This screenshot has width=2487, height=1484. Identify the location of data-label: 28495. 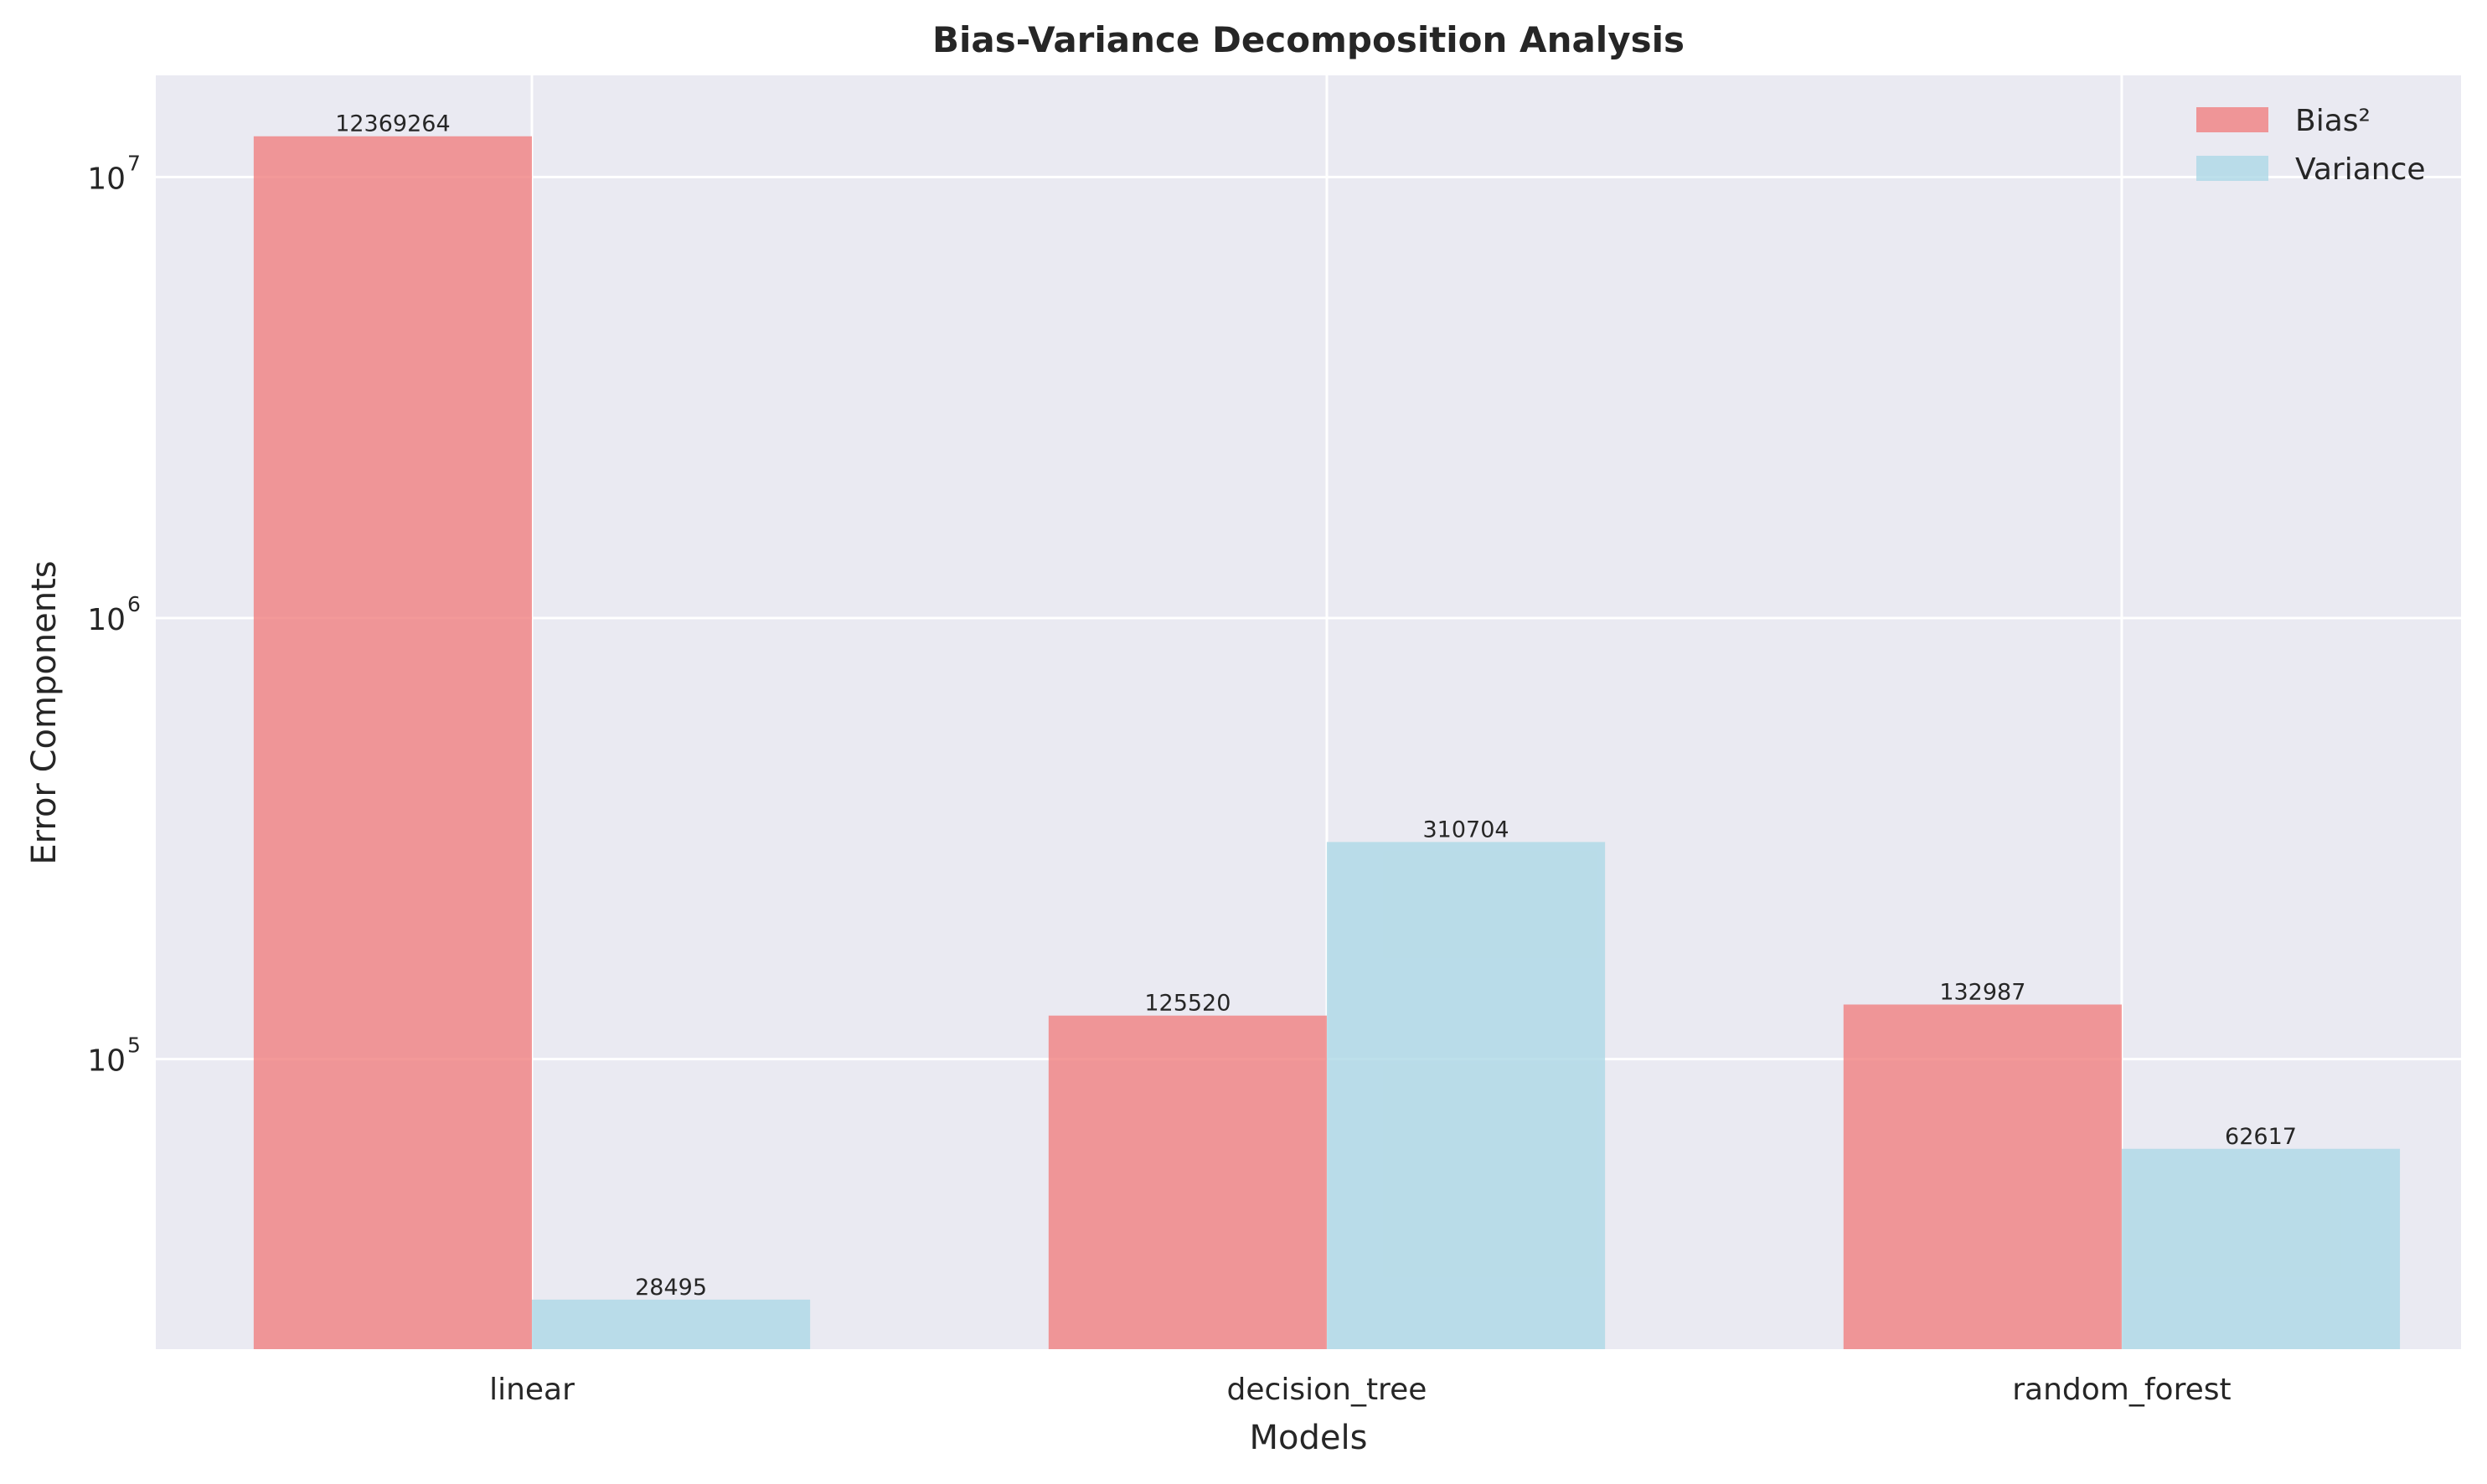
(671, 1288).